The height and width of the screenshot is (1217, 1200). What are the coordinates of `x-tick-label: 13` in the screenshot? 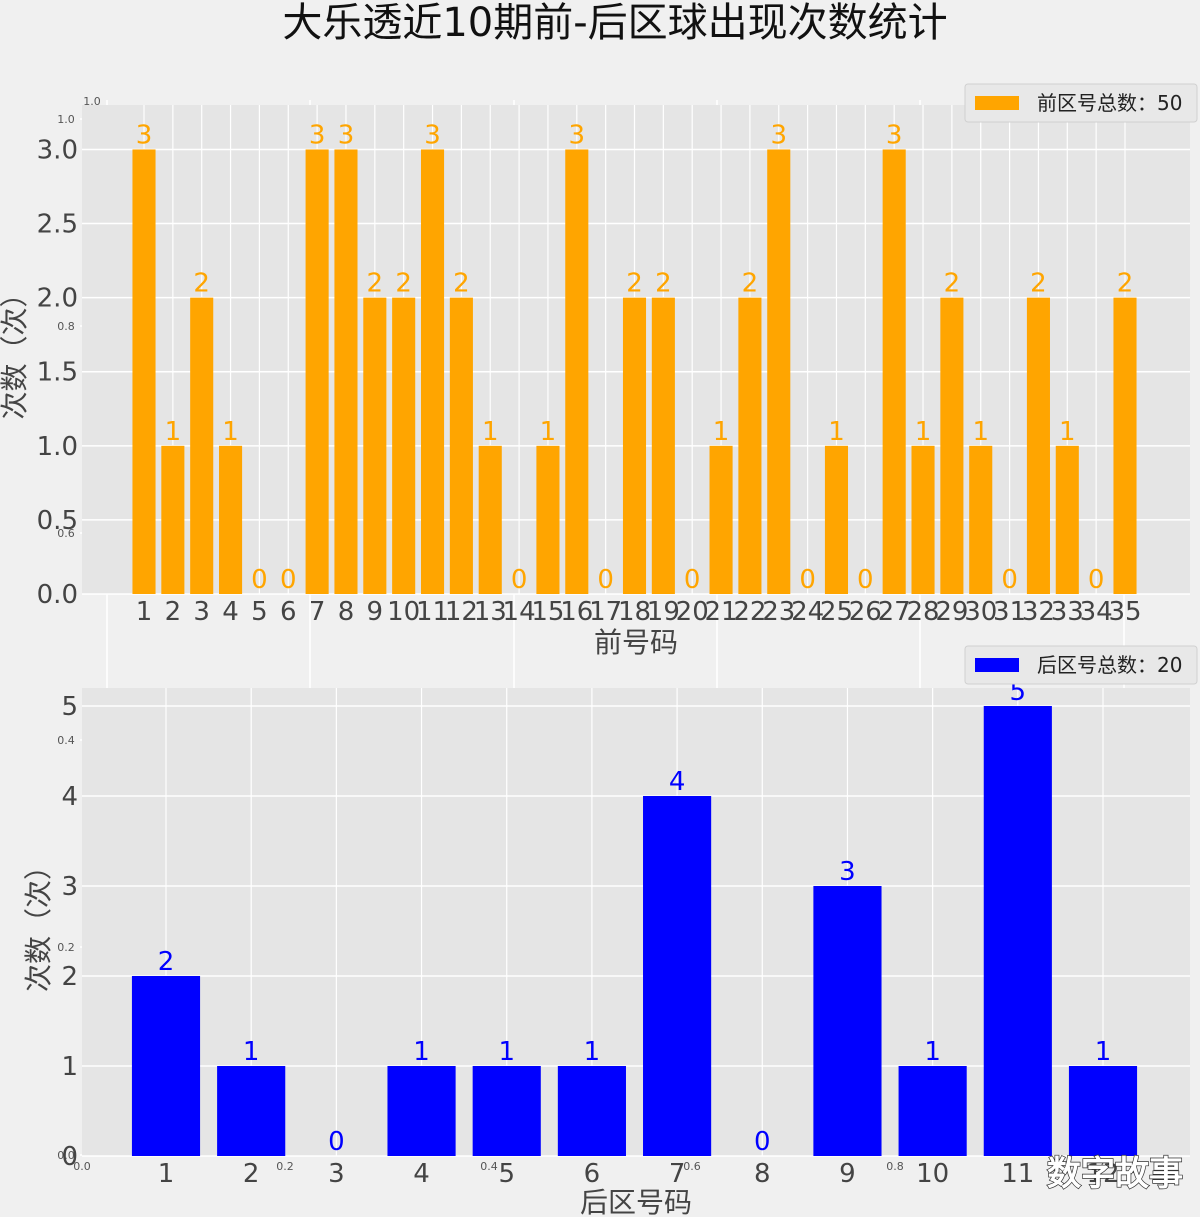 It's located at (490, 612).